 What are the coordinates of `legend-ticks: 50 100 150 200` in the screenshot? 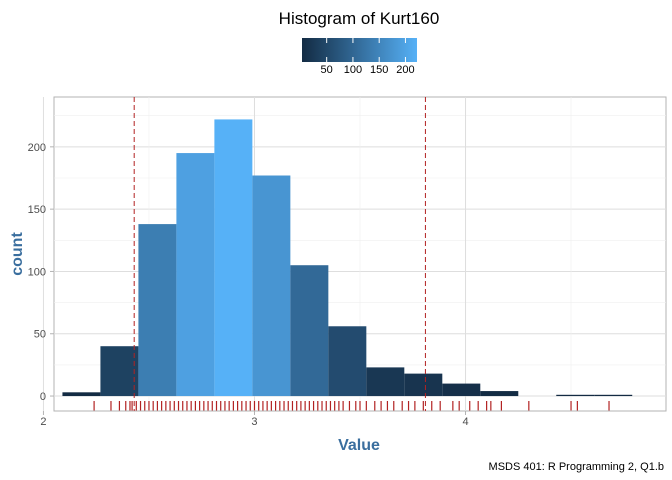 It's located at (368, 57).